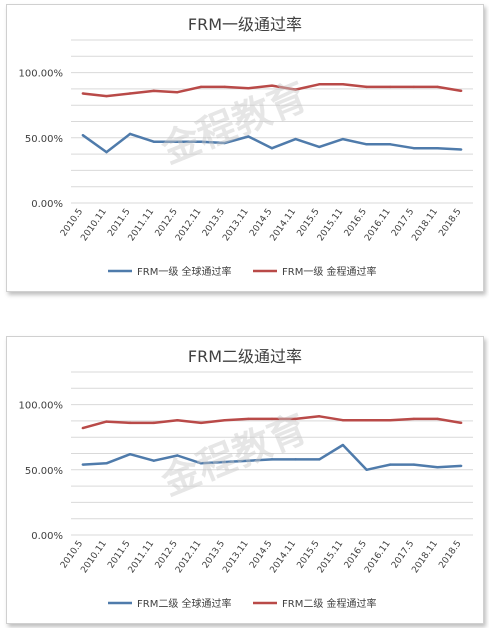  Describe the element at coordinates (245, 24) in the screenshot. I see `chart-title: FRM一级通过率` at that location.